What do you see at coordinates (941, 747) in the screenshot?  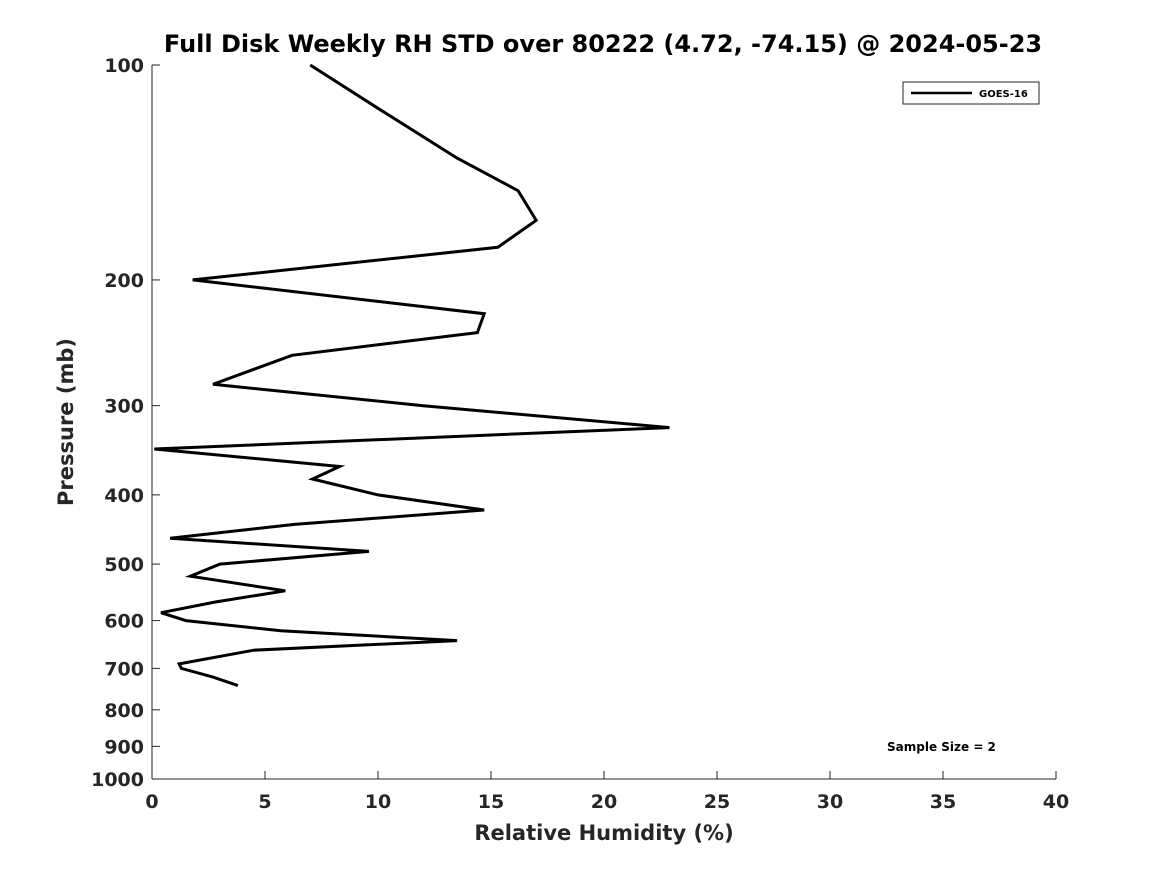 I see `sample-size-annotation: Sample Size = 2` at bounding box center [941, 747].